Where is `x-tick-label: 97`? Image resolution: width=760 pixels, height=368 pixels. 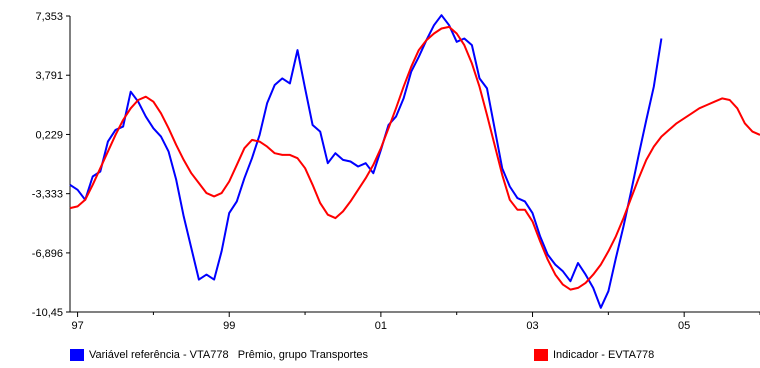 x-tick-label: 97 is located at coordinates (77, 326).